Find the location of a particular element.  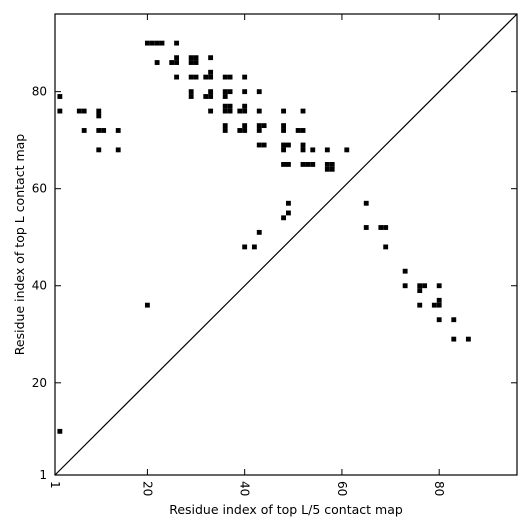

x-tick-label: 60 is located at coordinates (342, 488).